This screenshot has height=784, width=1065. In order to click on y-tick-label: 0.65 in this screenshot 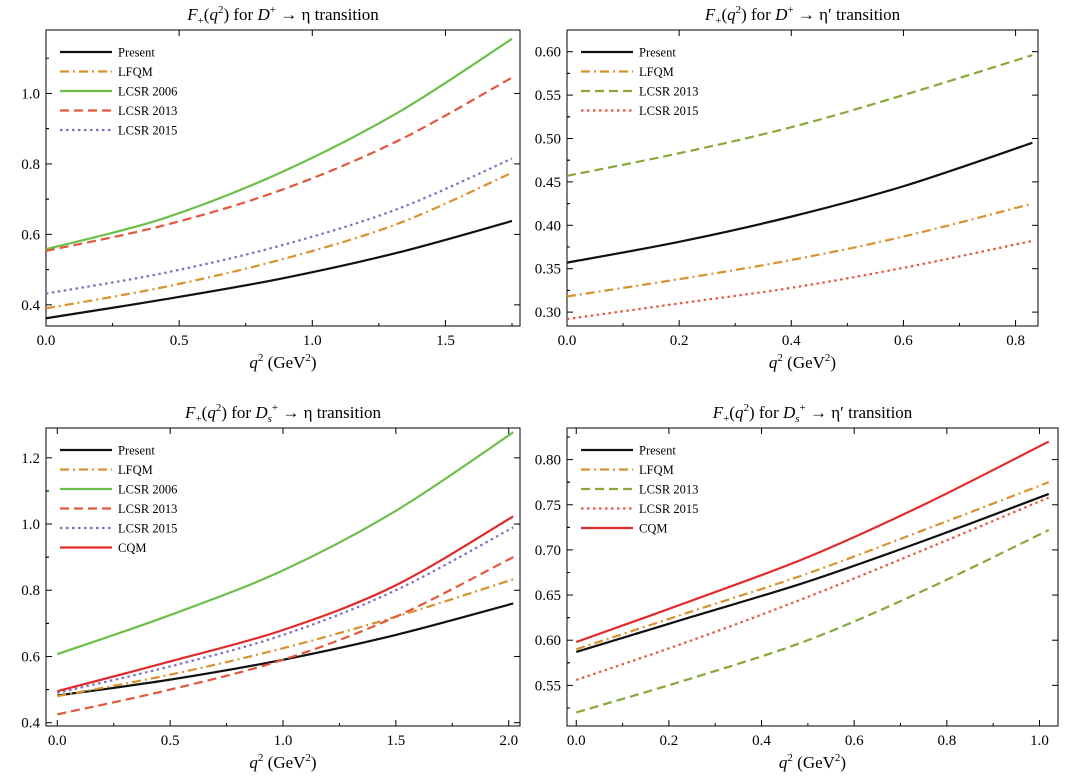, I will do `click(548, 596)`.